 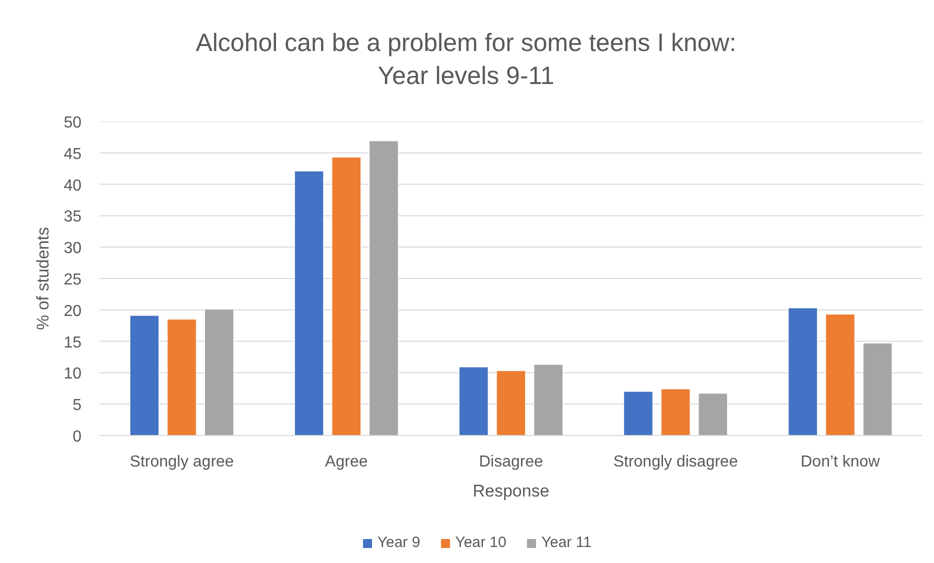 What do you see at coordinates (73, 374) in the screenshot?
I see `y-tick-label: 10` at bounding box center [73, 374].